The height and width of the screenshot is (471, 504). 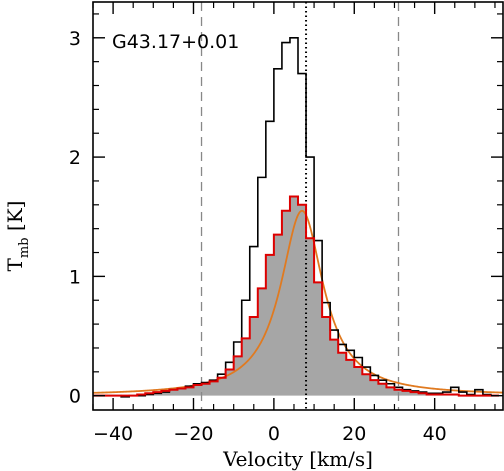 I want to click on source-annotation: G43.17+0.01, so click(x=175, y=42).